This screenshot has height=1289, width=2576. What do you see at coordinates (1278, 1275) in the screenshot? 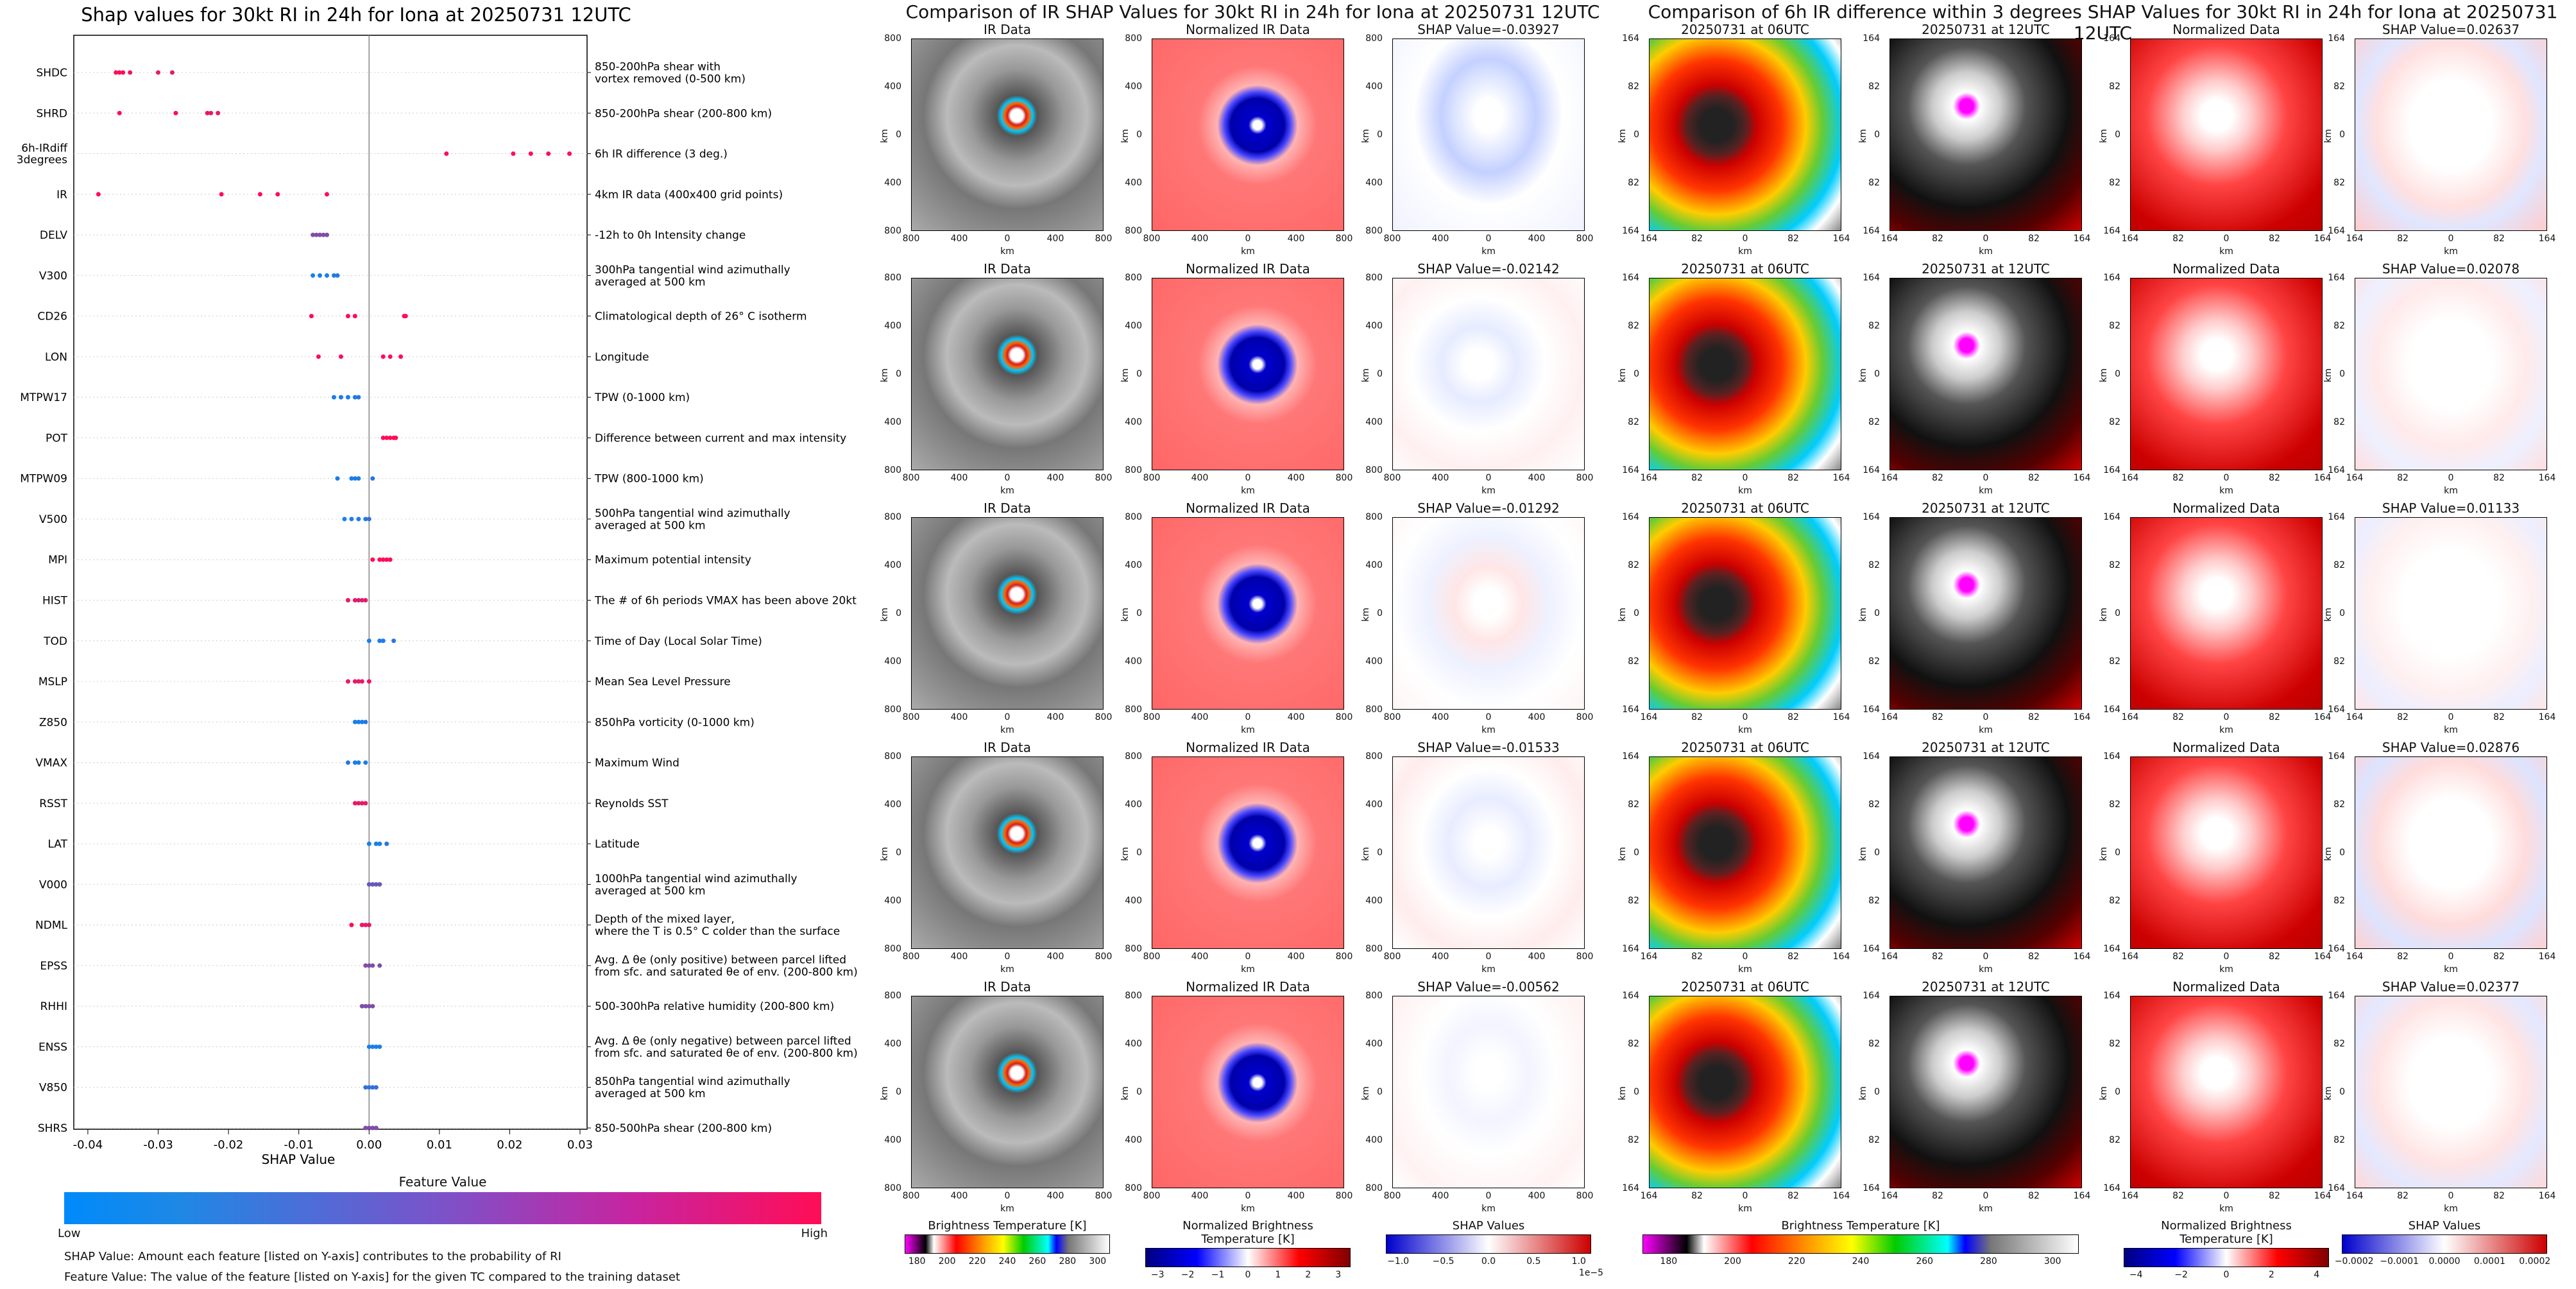
I see `colorbar-tick-label: 1` at bounding box center [1278, 1275].